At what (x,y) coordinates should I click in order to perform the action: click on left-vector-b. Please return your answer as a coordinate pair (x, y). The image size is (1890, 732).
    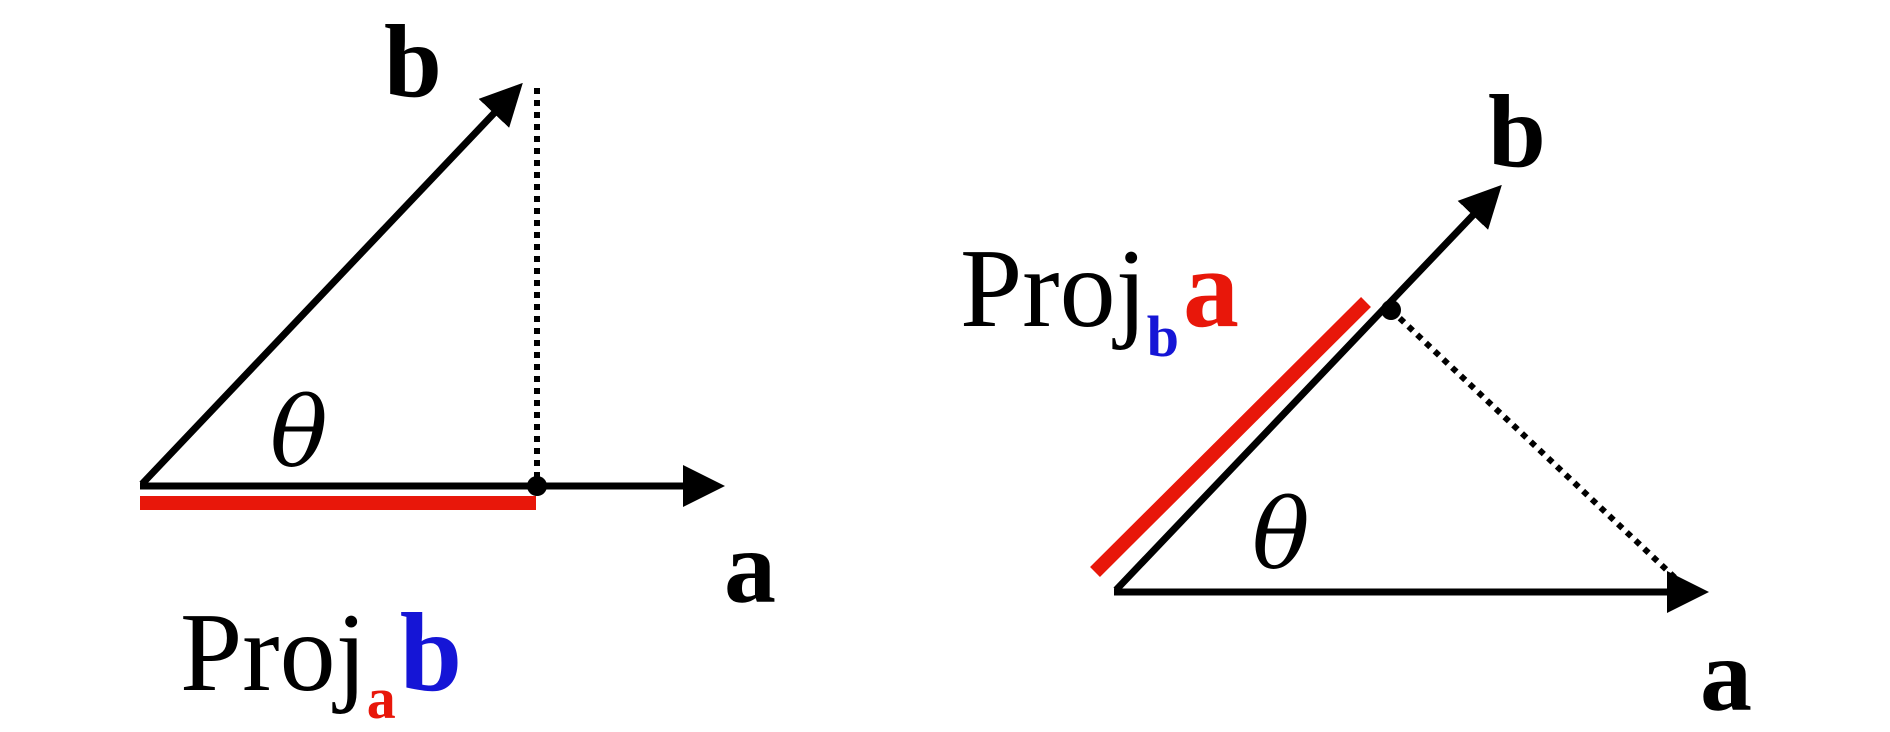
    Looking at the image, I should click on (331, 284).